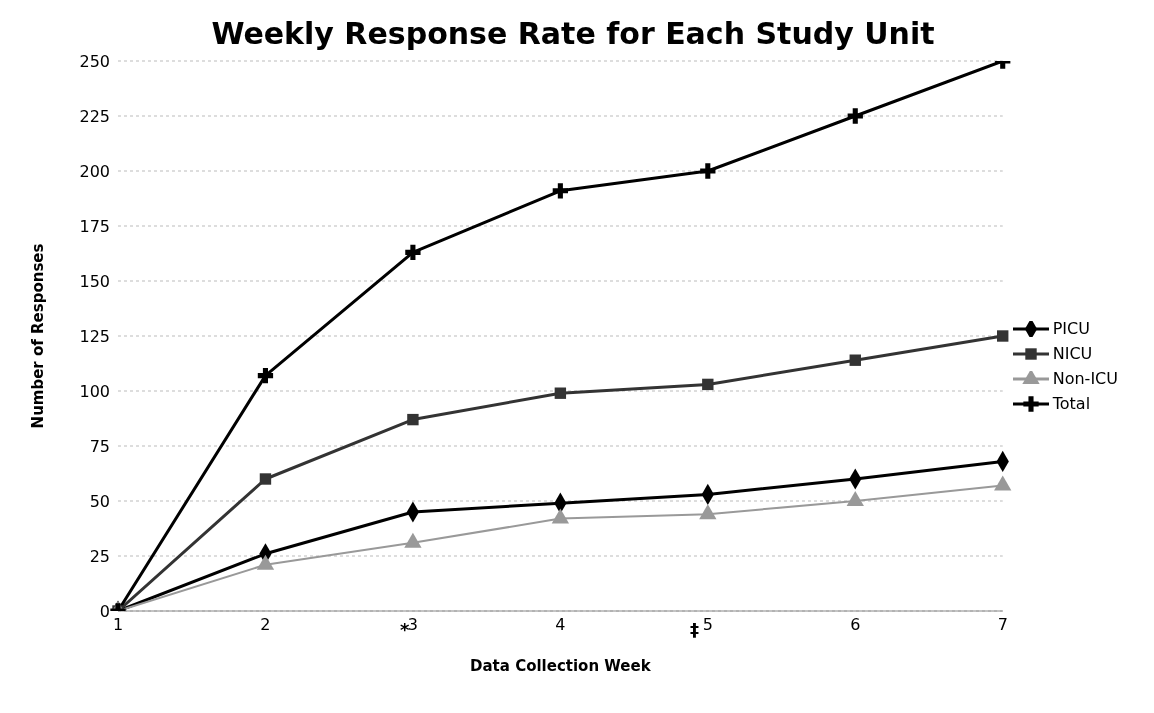 Image resolution: width=1154 pixels, height=713 pixels. What do you see at coordinates (1072, 353) in the screenshot?
I see `legend-label: NICU` at bounding box center [1072, 353].